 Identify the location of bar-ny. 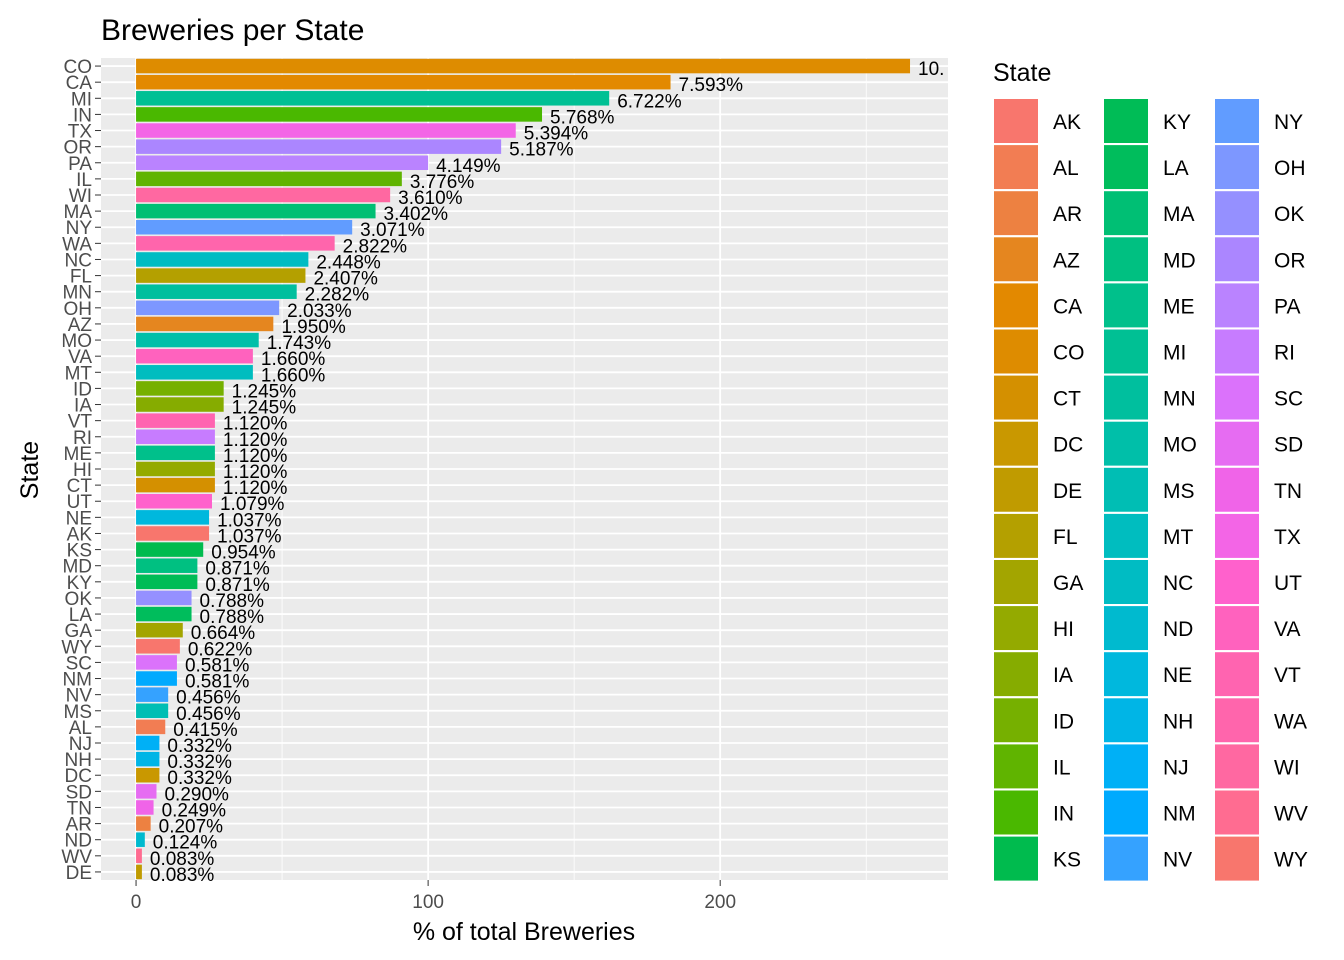
(244, 227).